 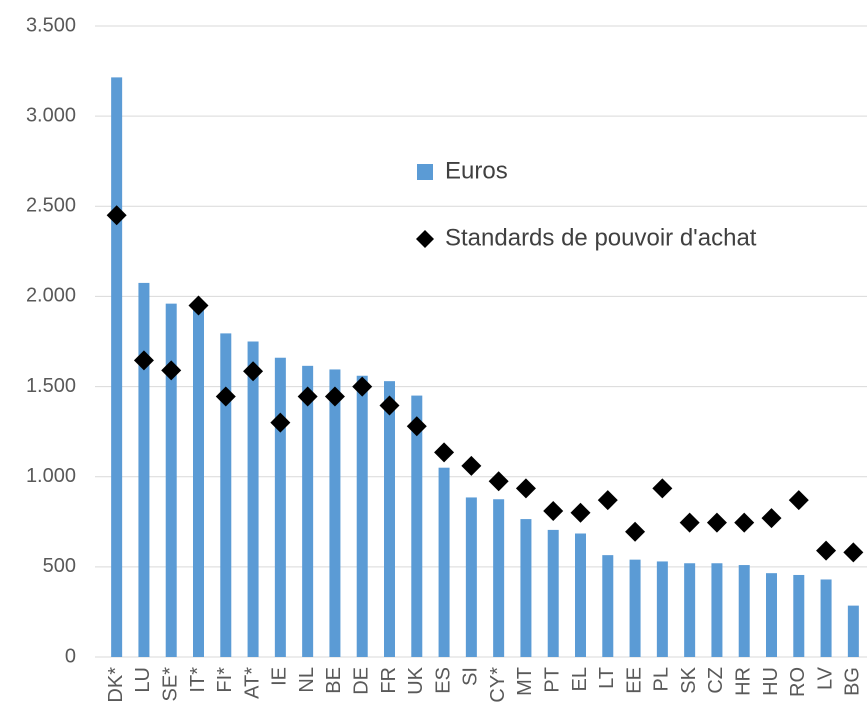 I want to click on x-tick-label: BE, so click(x=334, y=680).